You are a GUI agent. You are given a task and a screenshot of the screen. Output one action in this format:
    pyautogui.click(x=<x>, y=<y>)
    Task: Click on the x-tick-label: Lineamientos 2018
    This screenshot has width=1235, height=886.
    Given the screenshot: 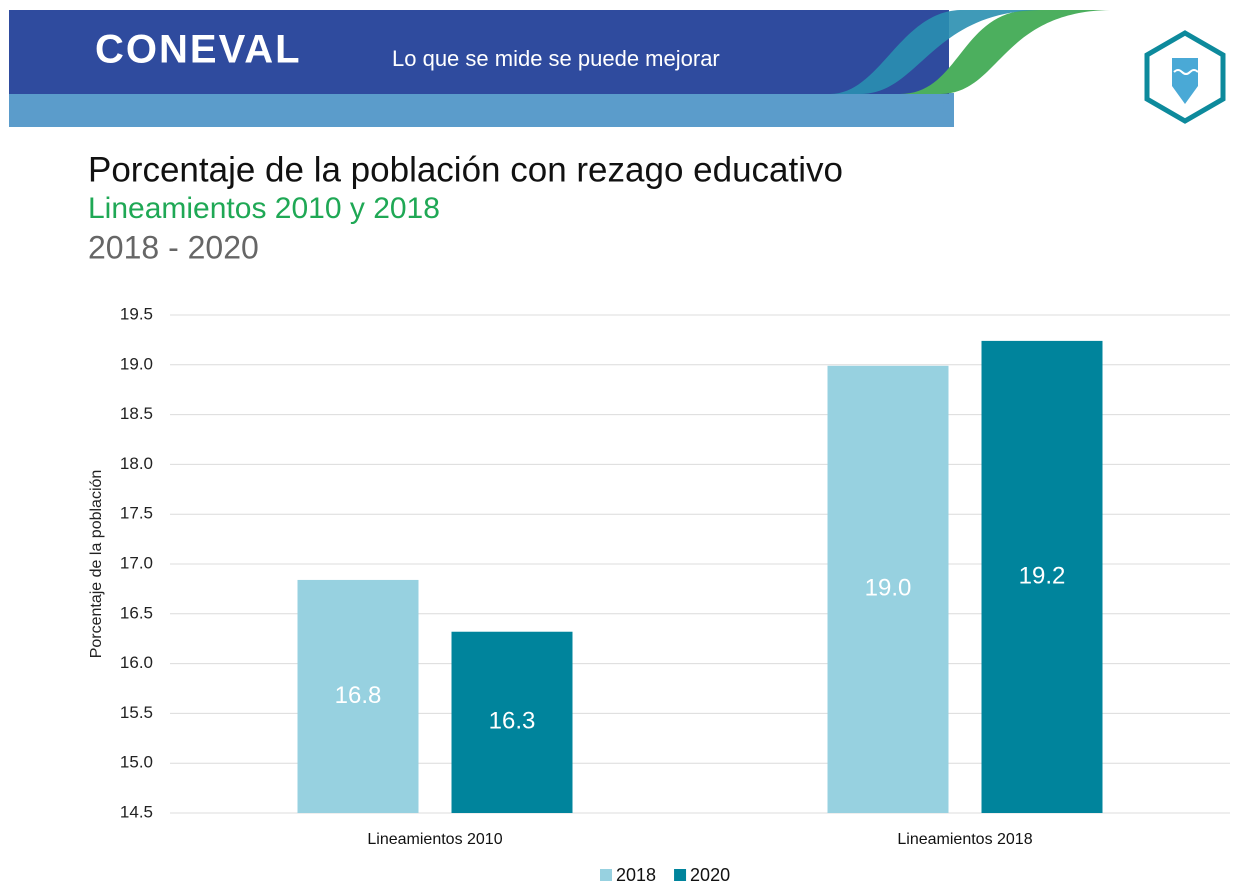 What is the action you would take?
    pyautogui.click(x=964, y=839)
    